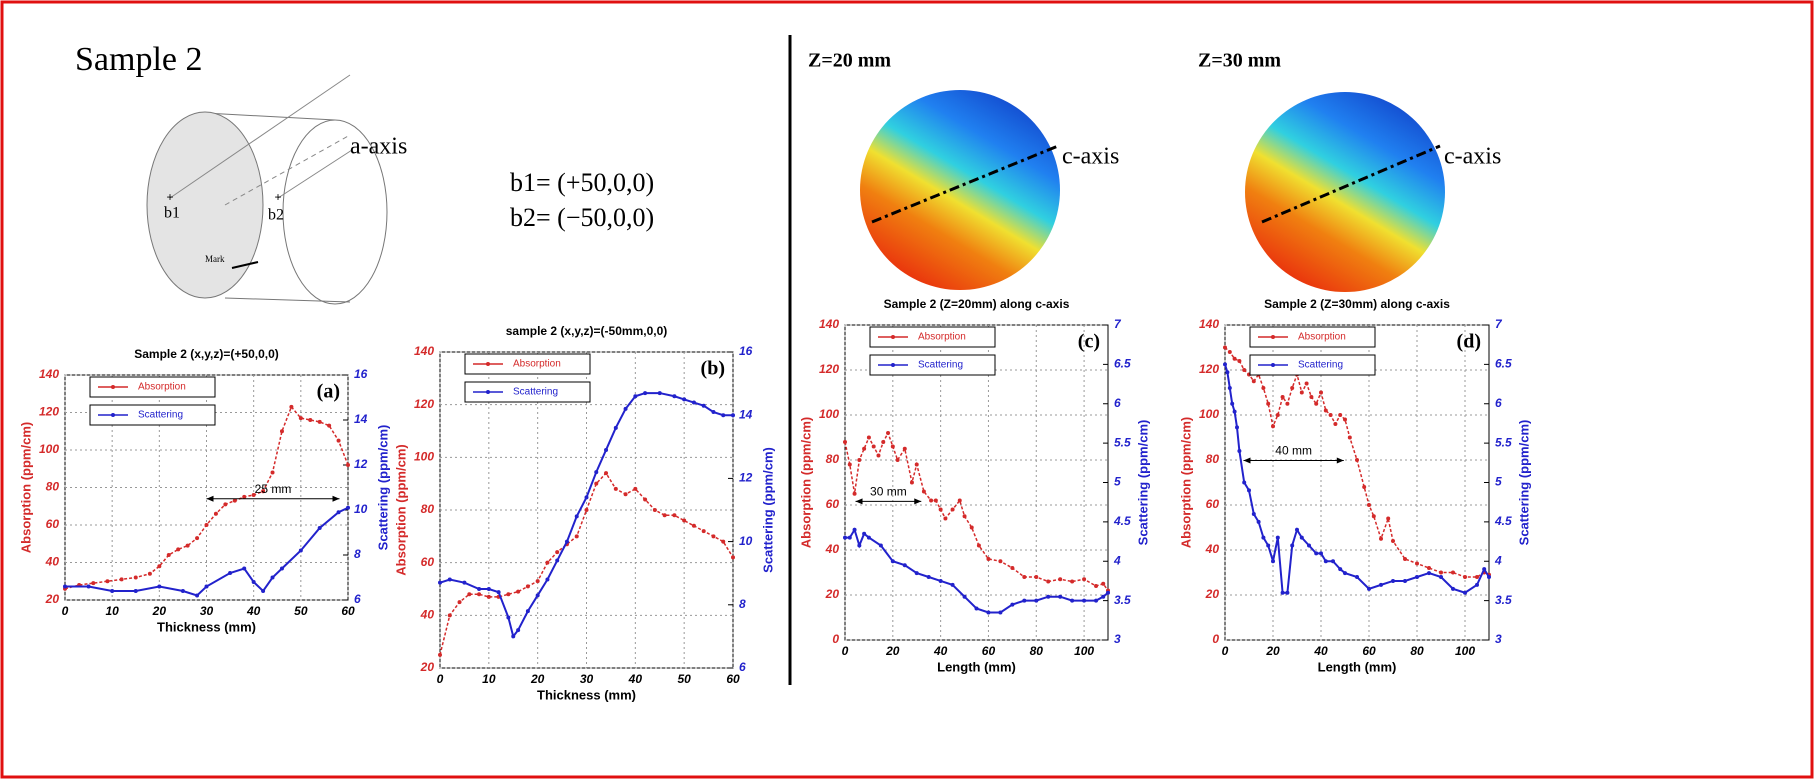  What do you see at coordinates (582, 182) in the screenshot?
I see `coordinate: b1= (+50,0,0)` at bounding box center [582, 182].